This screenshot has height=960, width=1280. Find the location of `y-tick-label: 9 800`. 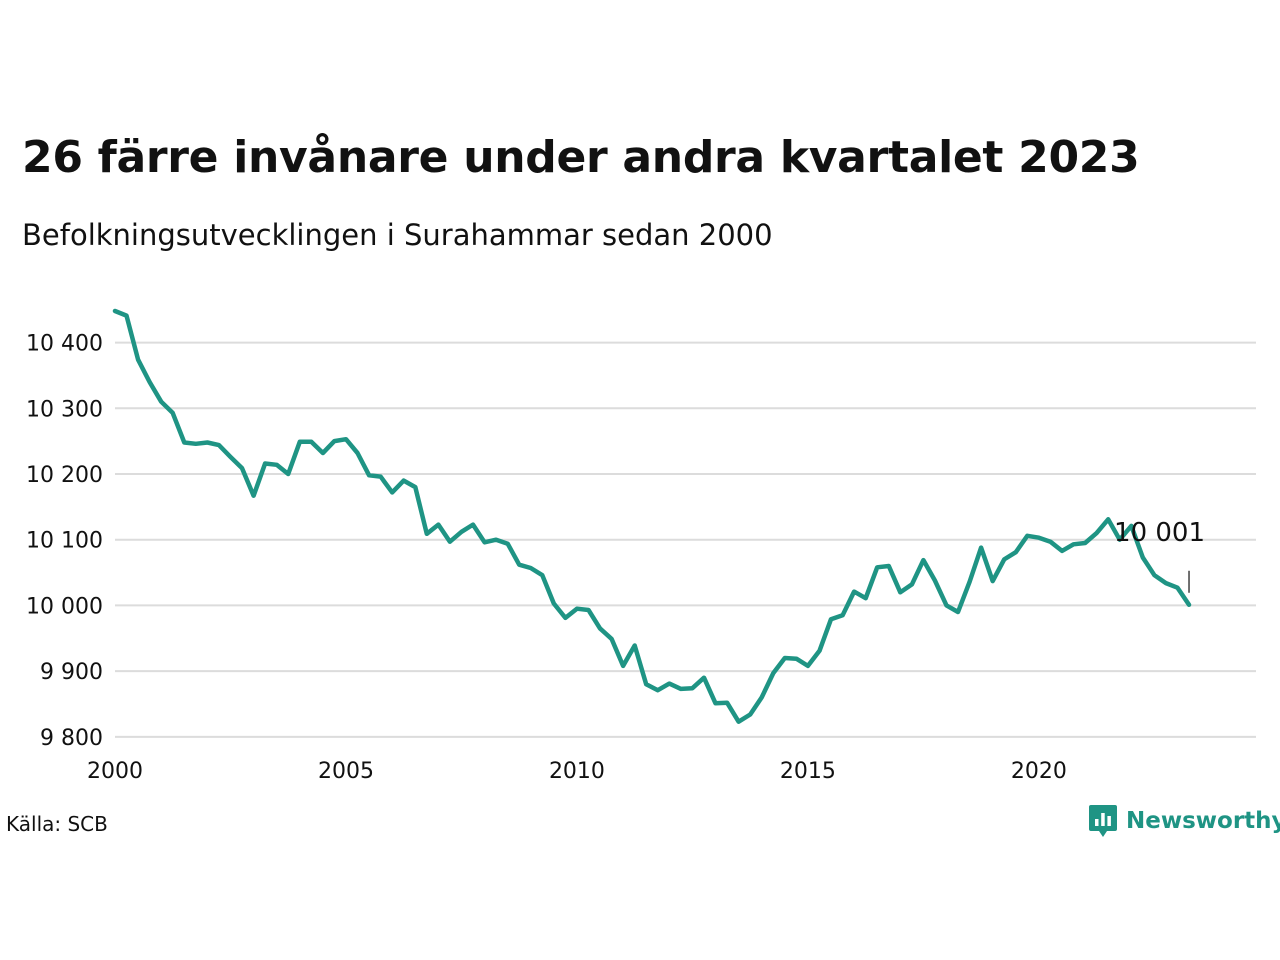

y-tick-label: 9 800 is located at coordinates (71, 738).